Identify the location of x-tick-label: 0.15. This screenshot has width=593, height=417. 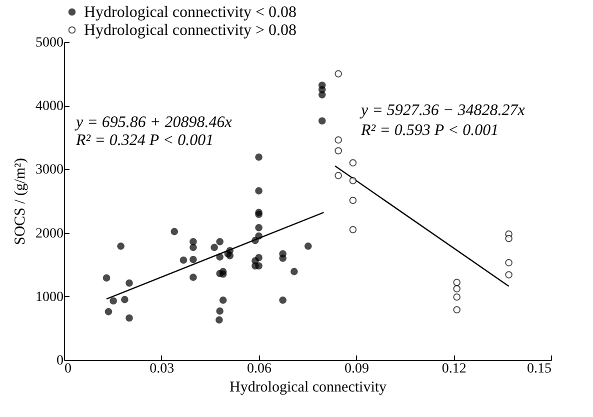
(539, 369).